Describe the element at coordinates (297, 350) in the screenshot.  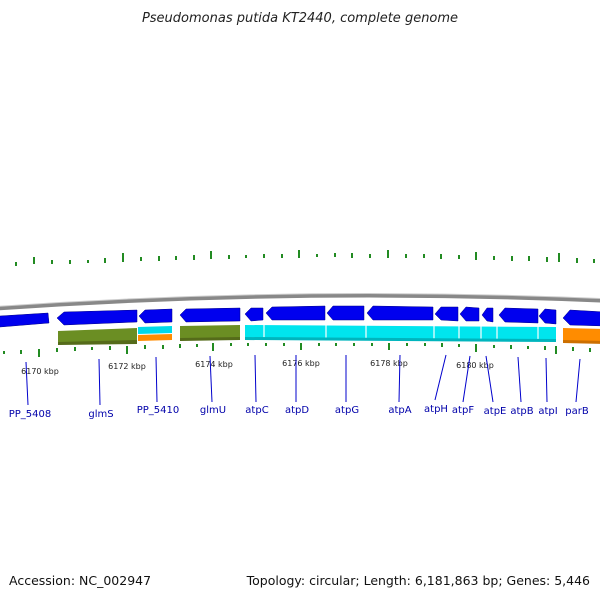
I see `gc-skew-lower-track` at that location.